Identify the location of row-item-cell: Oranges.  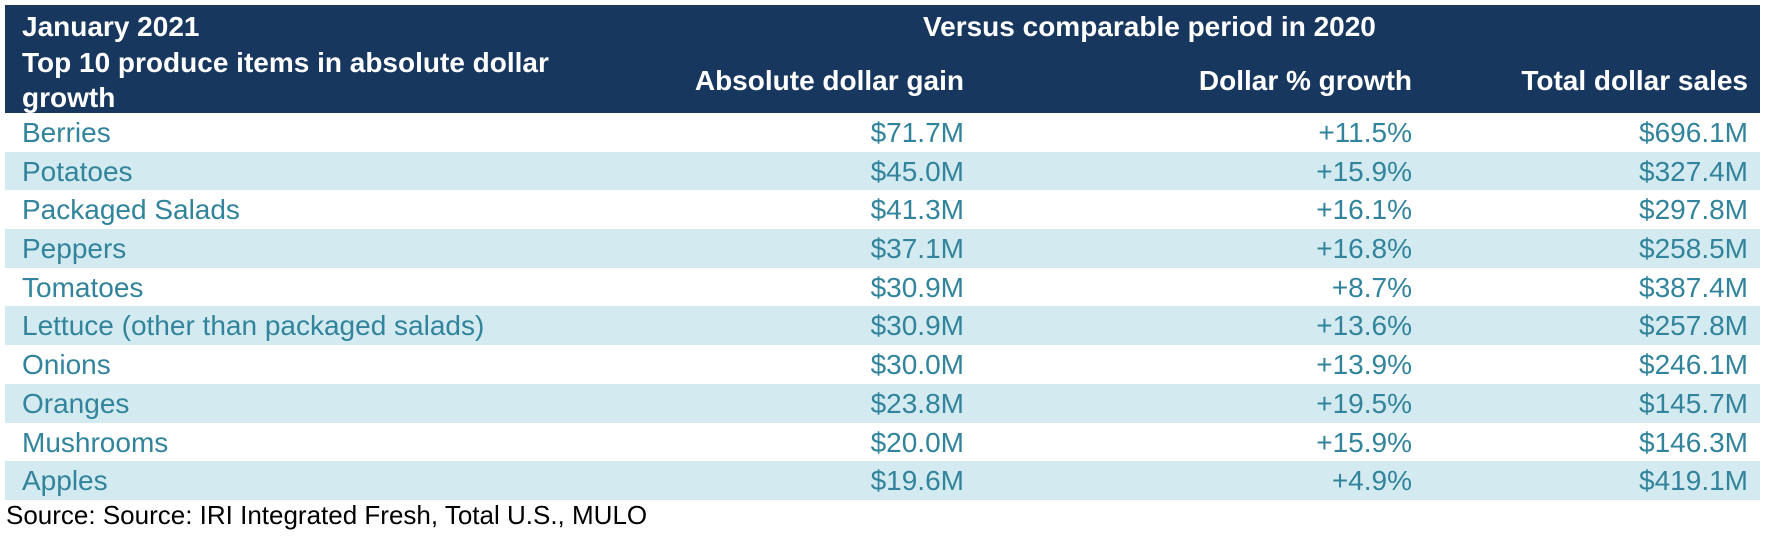
(76, 403).